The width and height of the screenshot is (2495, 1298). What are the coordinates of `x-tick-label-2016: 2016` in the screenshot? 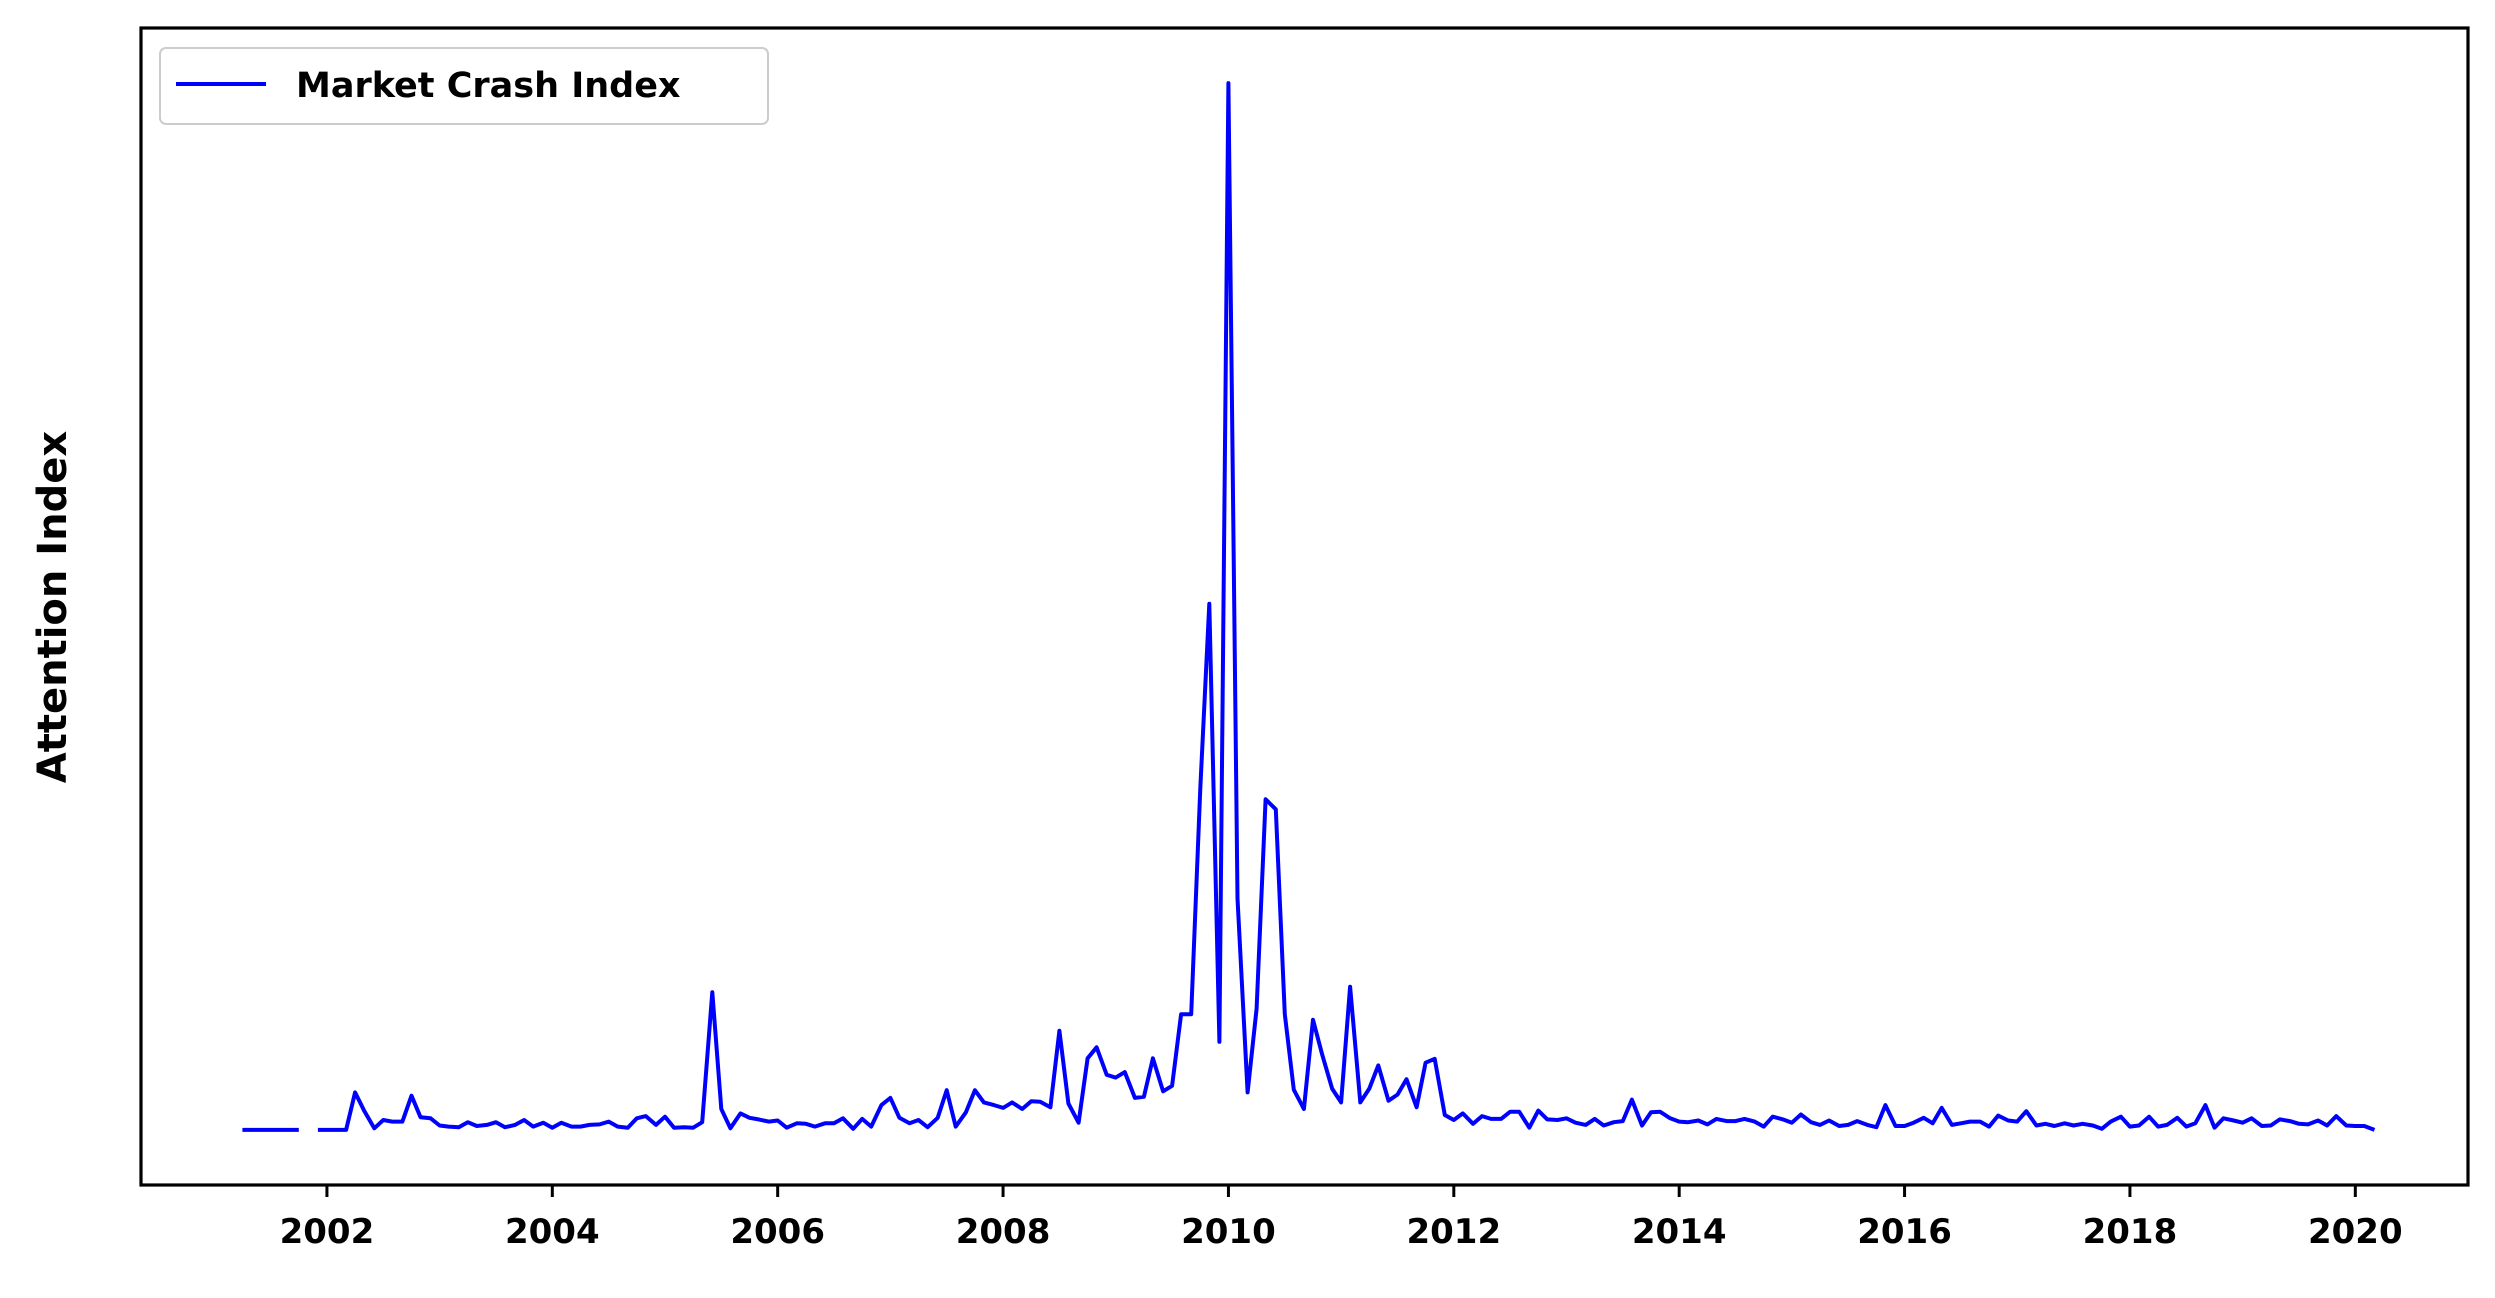 It's located at (1904, 1232).